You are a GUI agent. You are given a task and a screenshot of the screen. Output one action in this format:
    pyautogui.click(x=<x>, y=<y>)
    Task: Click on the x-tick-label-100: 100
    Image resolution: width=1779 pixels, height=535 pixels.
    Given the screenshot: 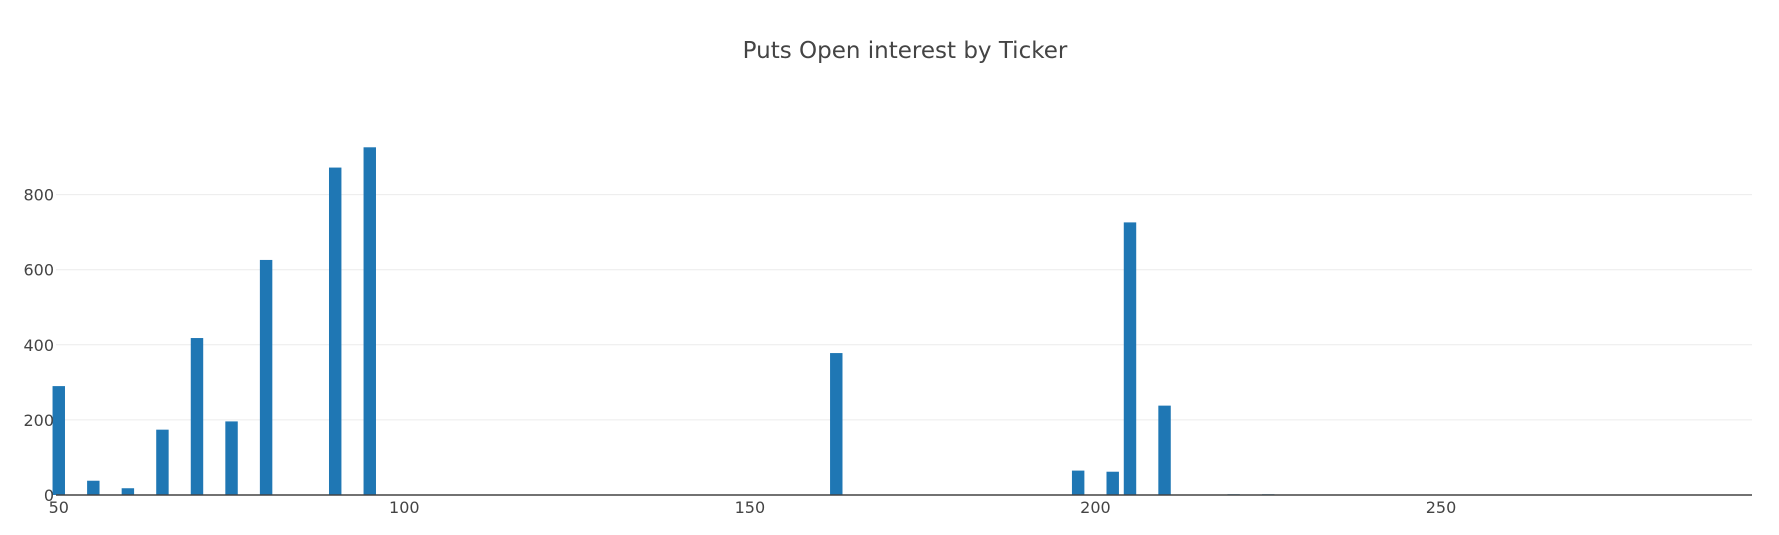 What is the action you would take?
    pyautogui.click(x=404, y=507)
    